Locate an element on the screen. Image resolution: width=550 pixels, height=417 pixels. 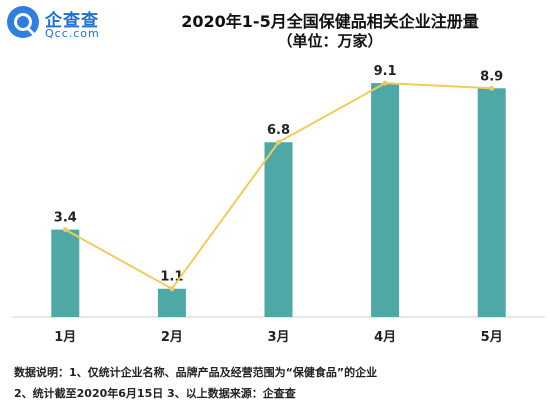
x-tick-label-1: 1月 is located at coordinates (65, 337).